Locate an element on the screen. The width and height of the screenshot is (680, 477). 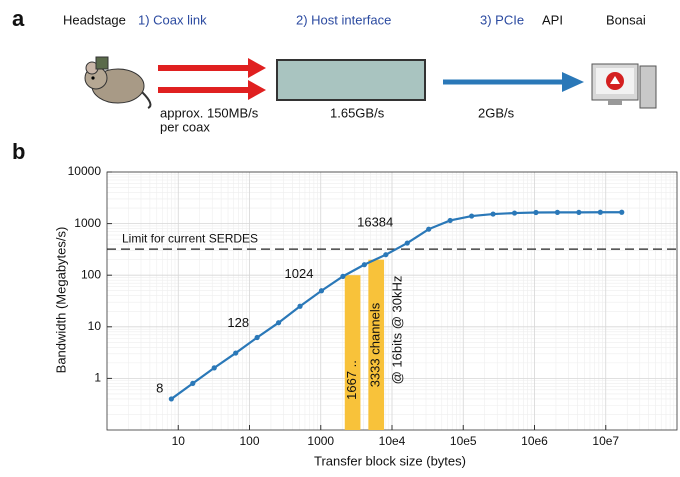
y-tick-label: 1 is located at coordinates (97, 378).